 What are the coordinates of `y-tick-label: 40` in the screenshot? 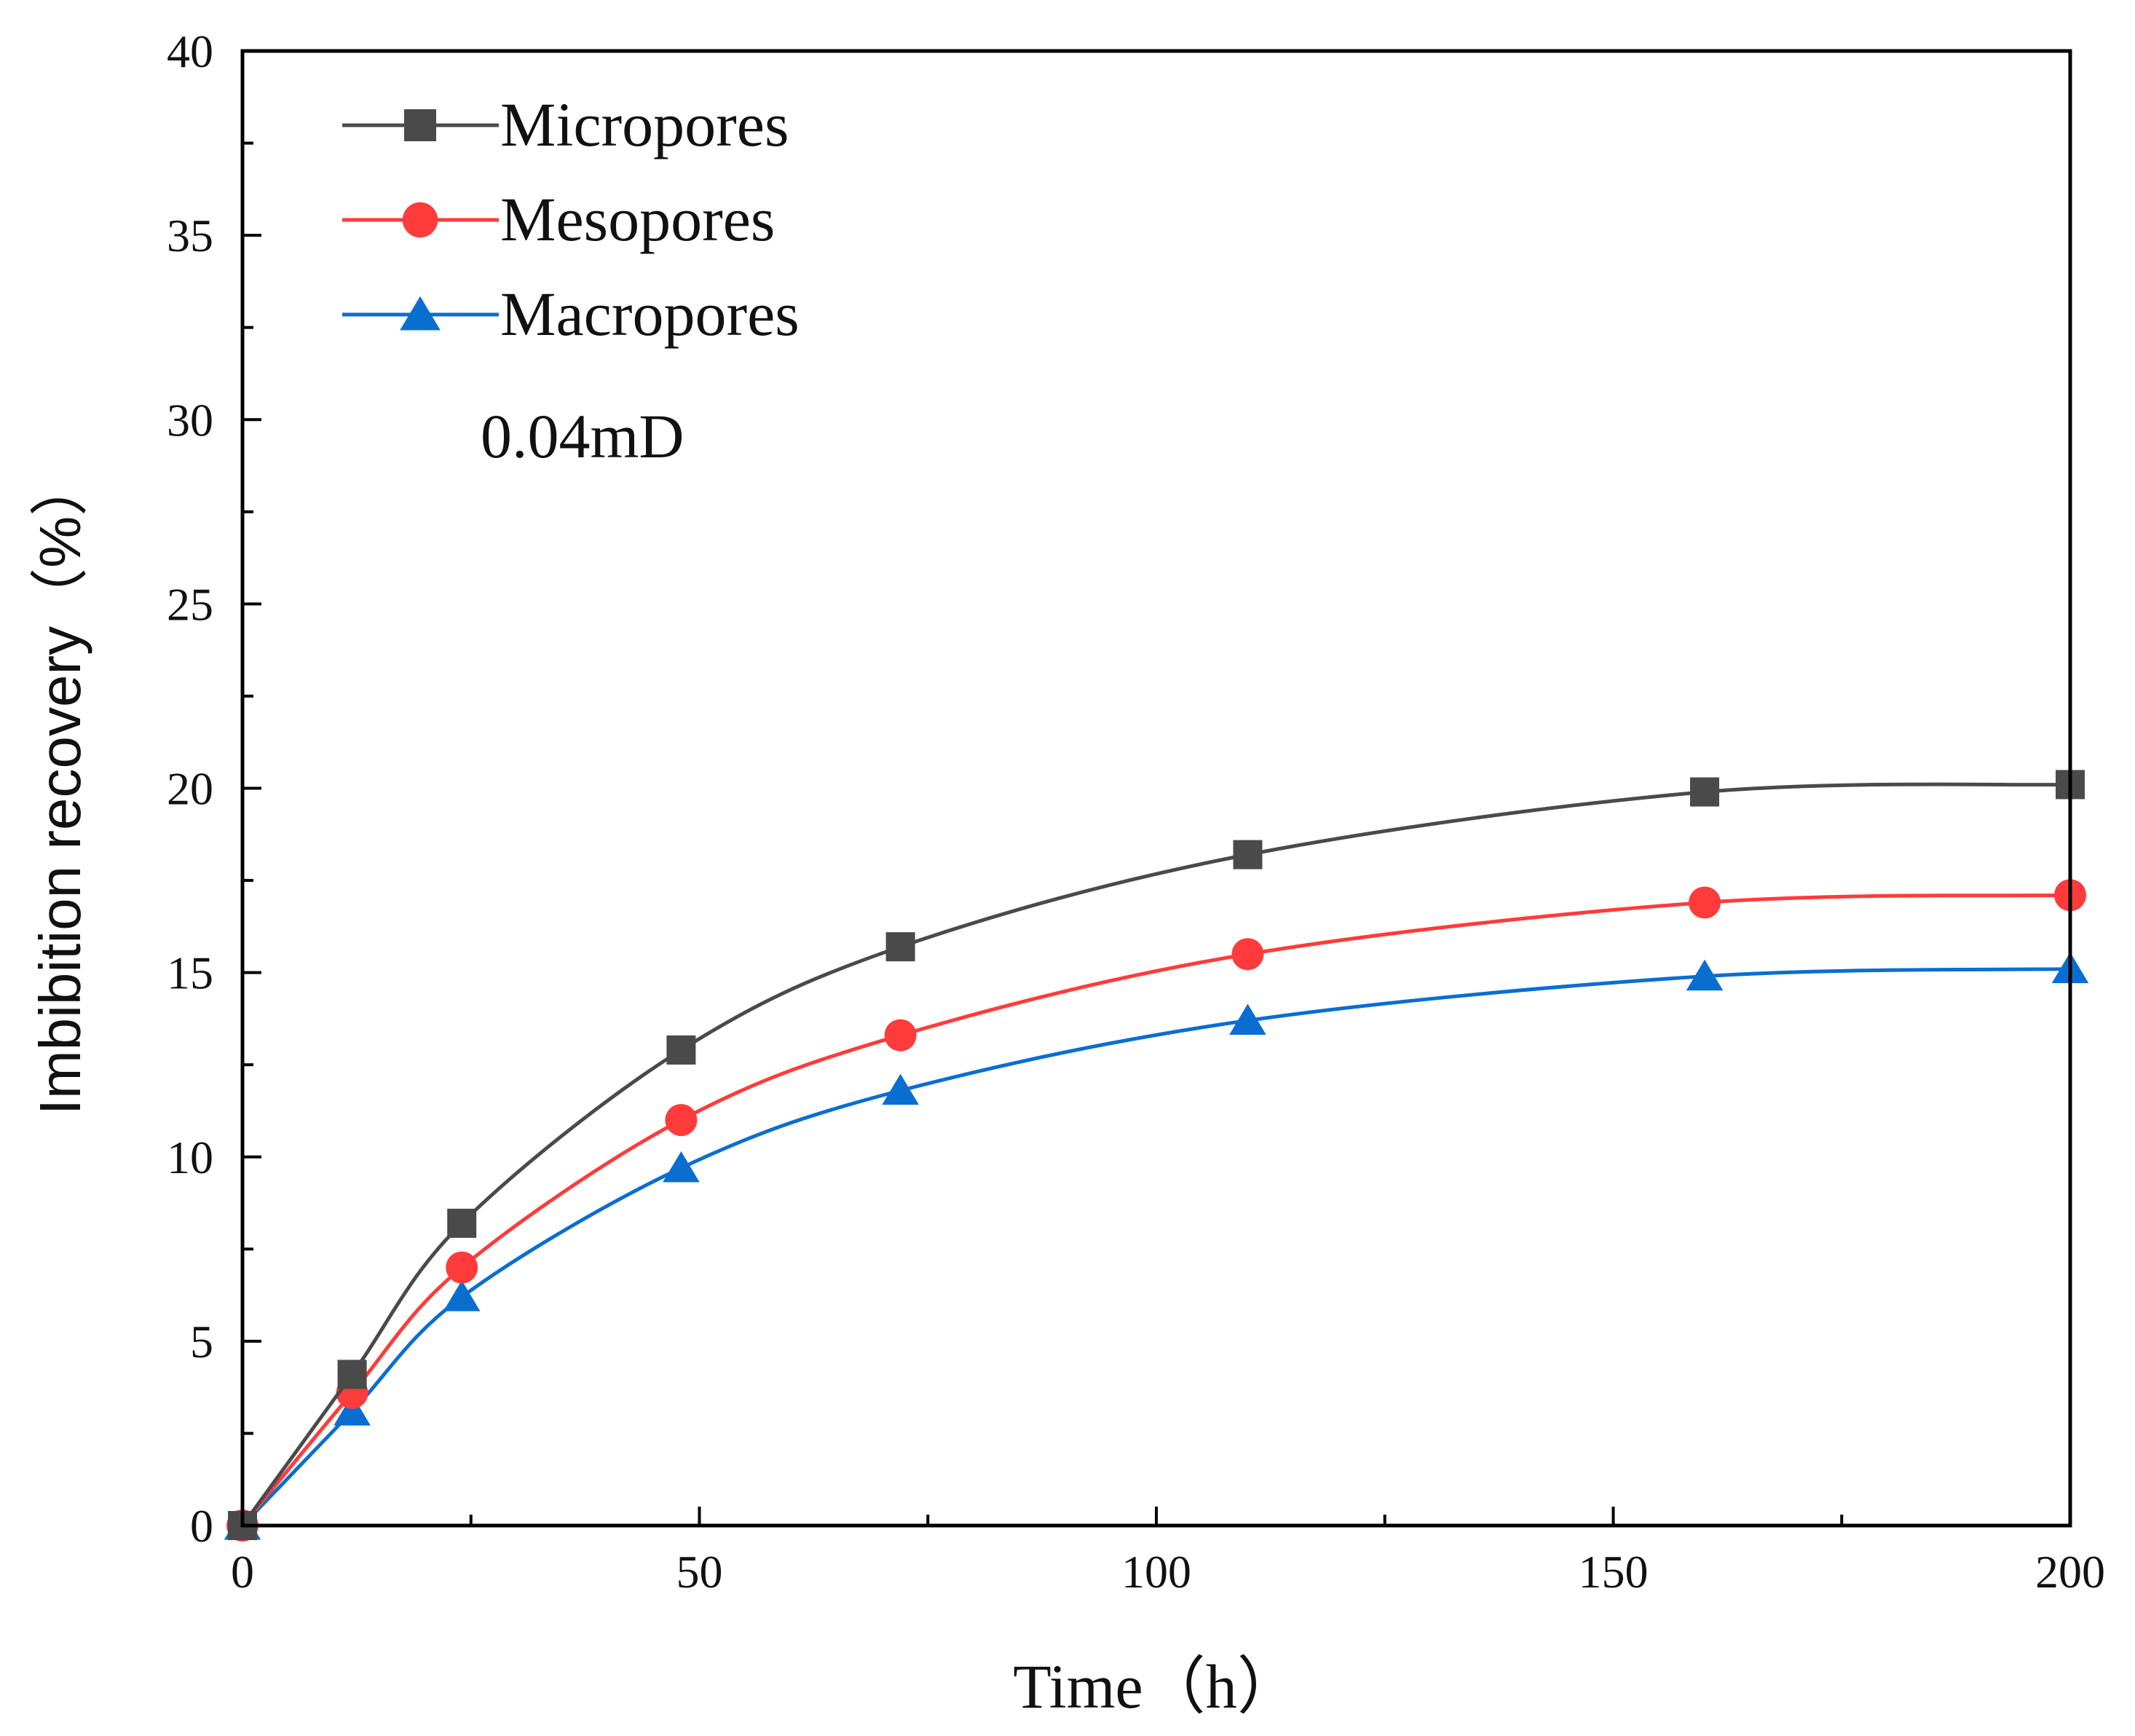 It's located at (190, 51).